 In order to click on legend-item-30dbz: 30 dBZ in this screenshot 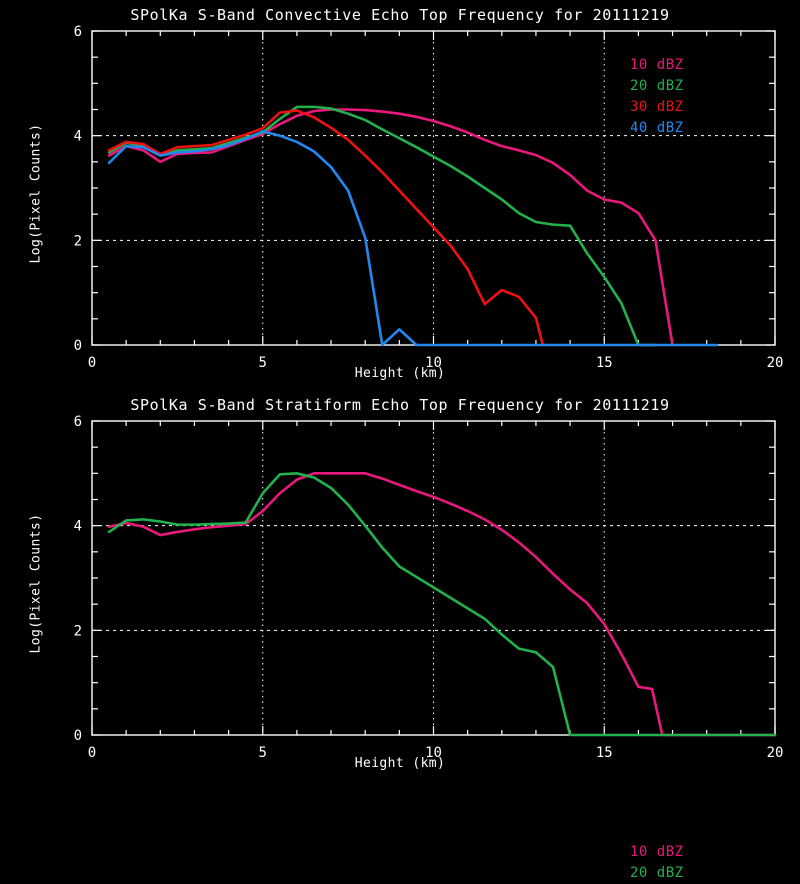, I will do `click(657, 107)`.